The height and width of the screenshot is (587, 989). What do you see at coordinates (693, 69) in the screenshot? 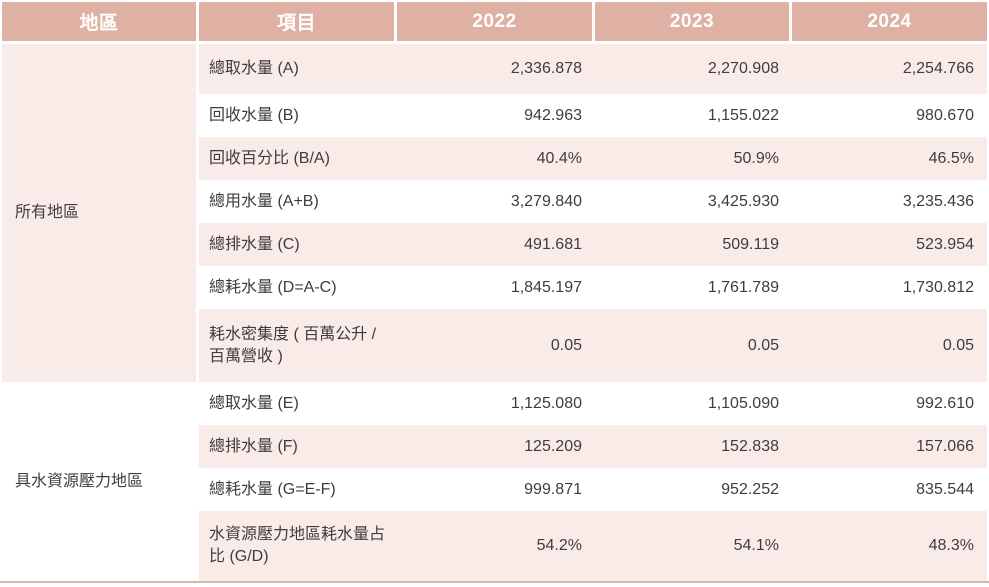
I see `value-cell-2023: 2,270.908` at bounding box center [693, 69].